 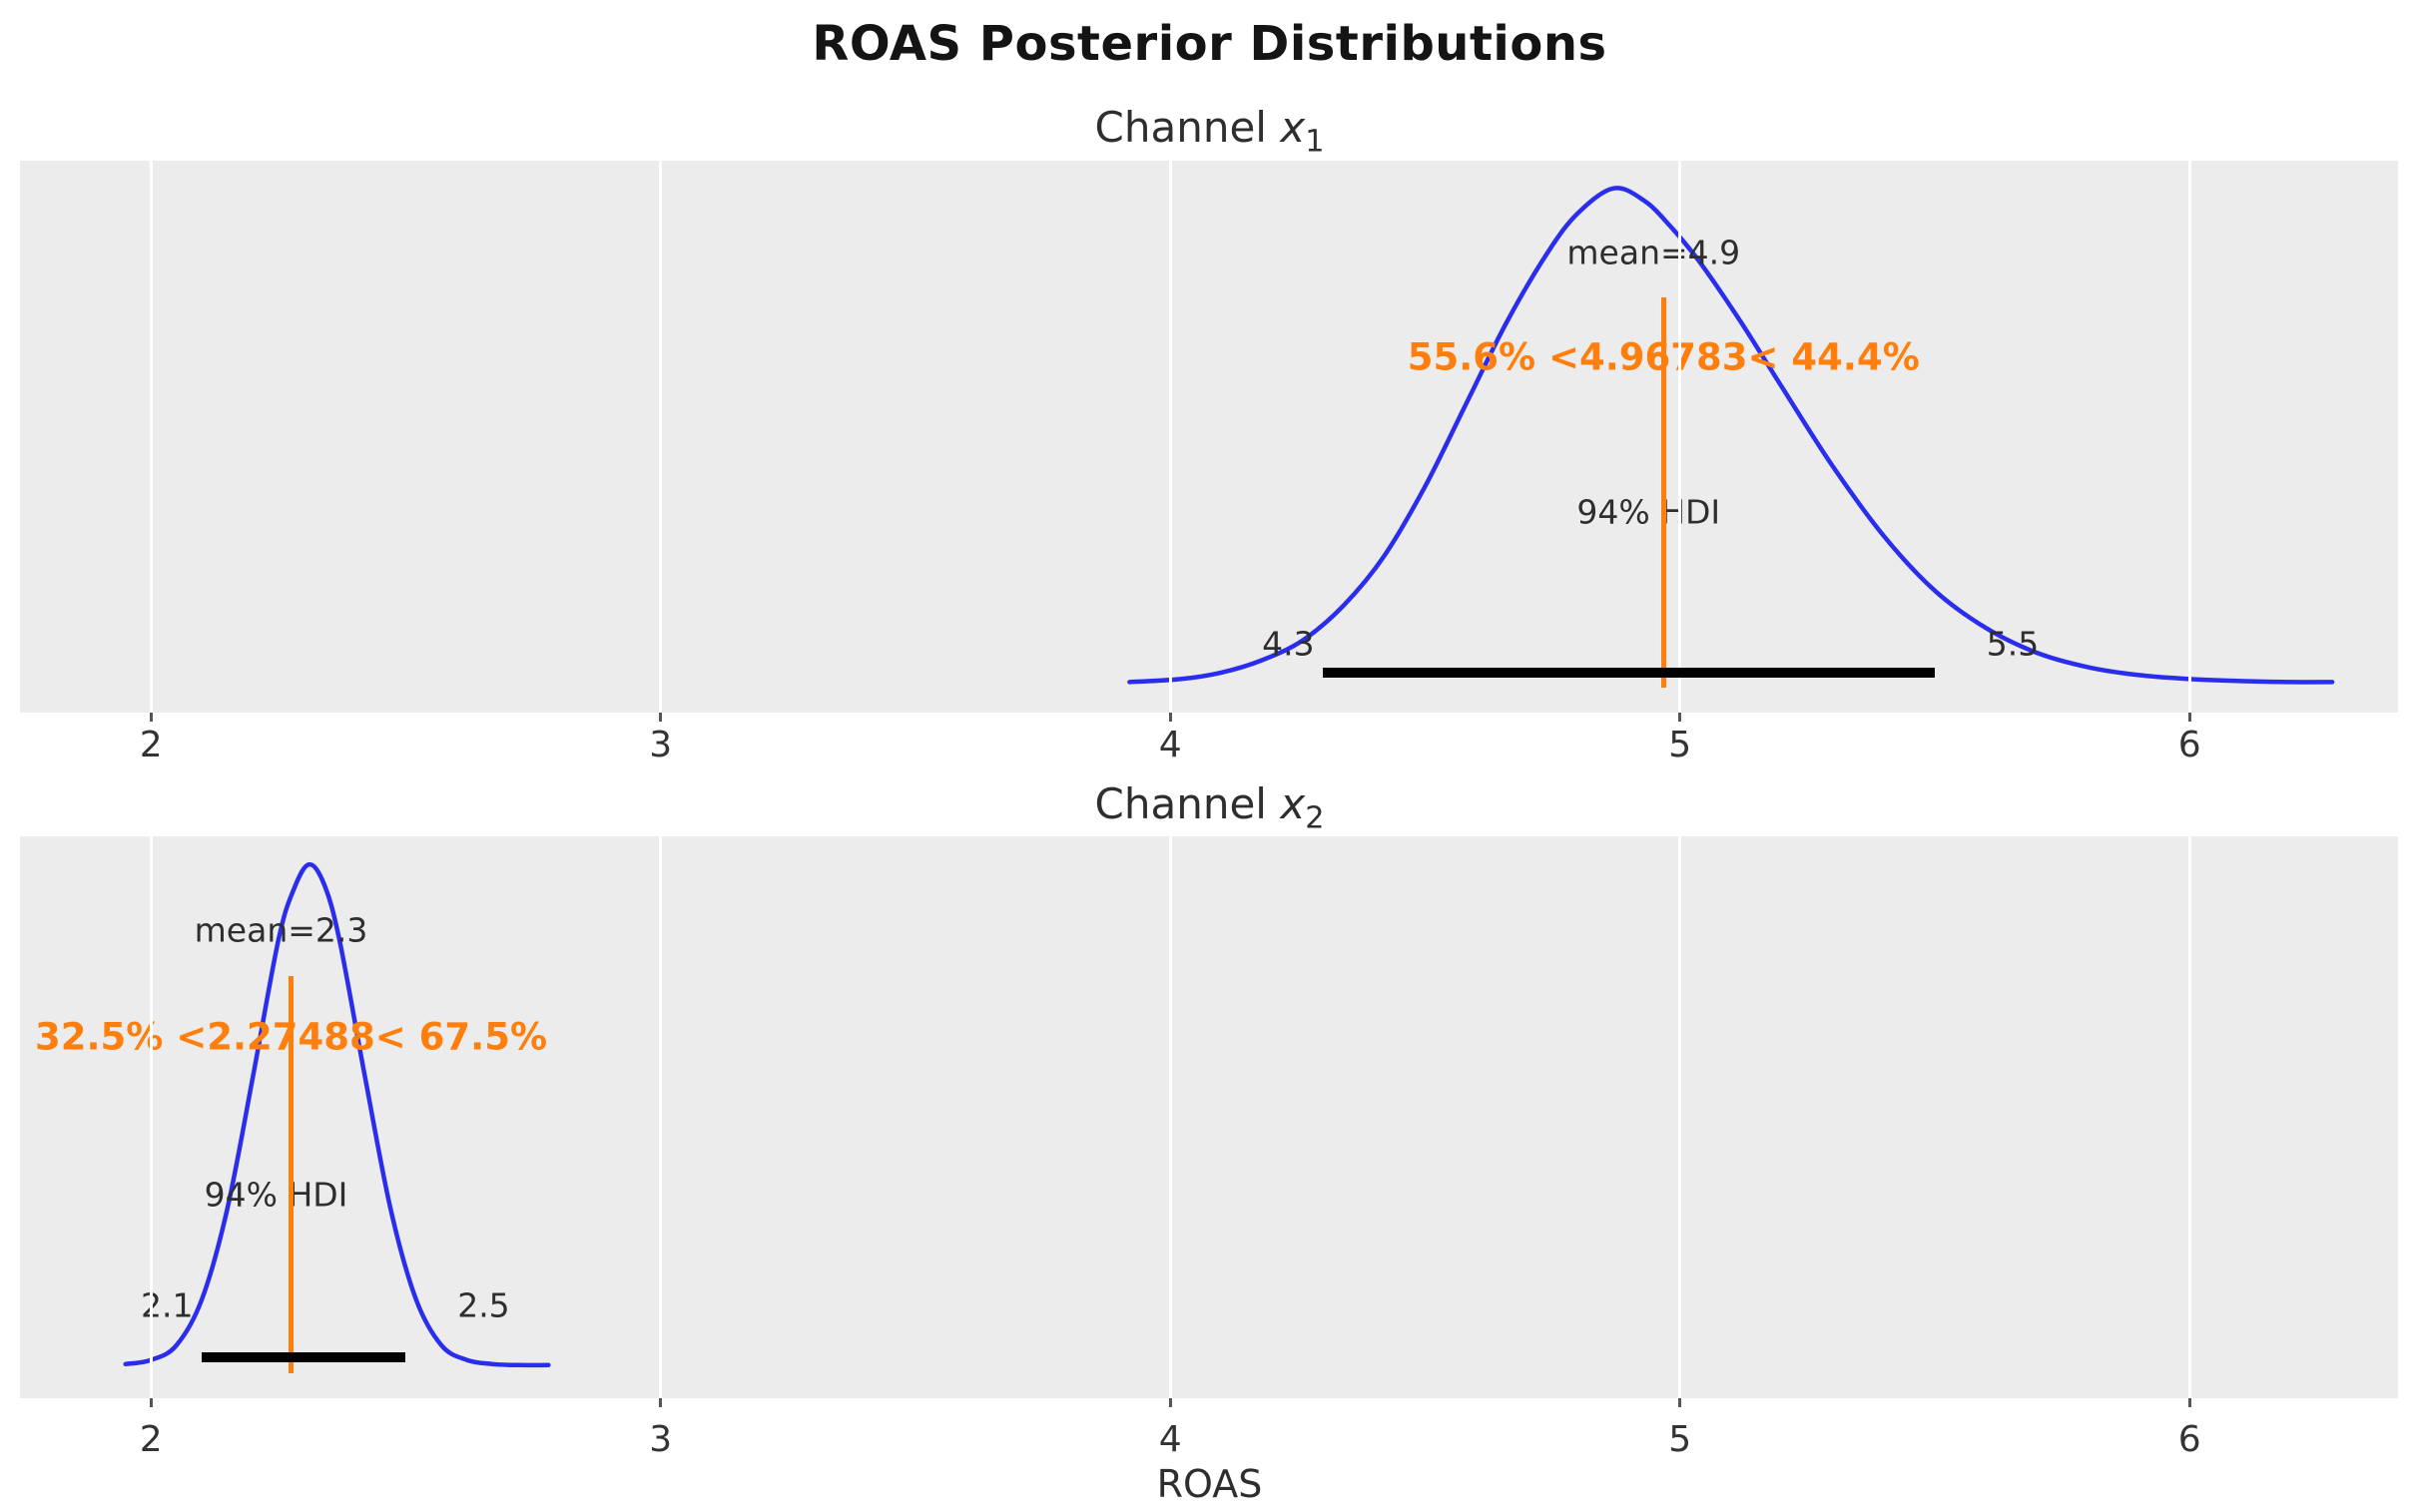 What do you see at coordinates (2013, 644) in the screenshot?
I see `hdi-high-label: 5.5` at bounding box center [2013, 644].